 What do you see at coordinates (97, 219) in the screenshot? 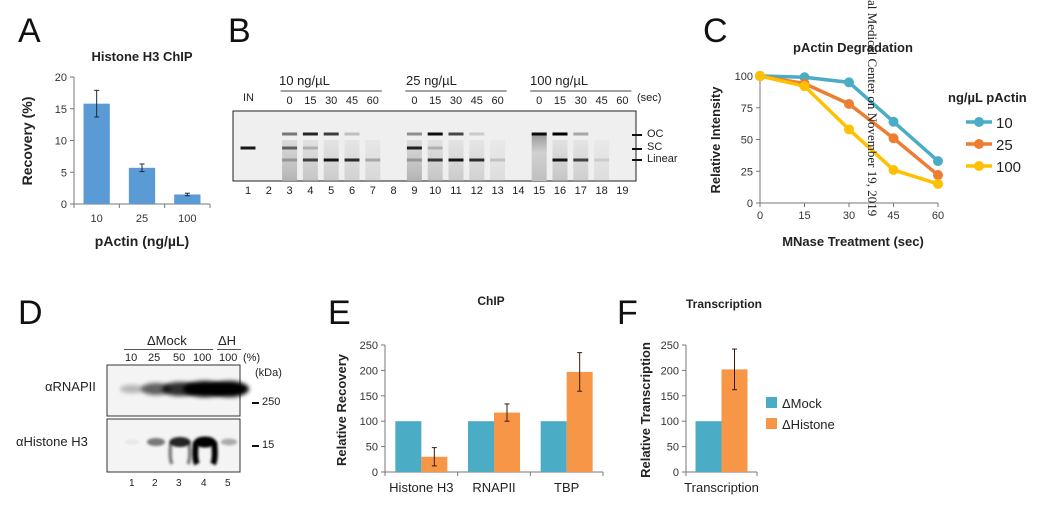
I see `x-tick-label: 10` at bounding box center [97, 219].